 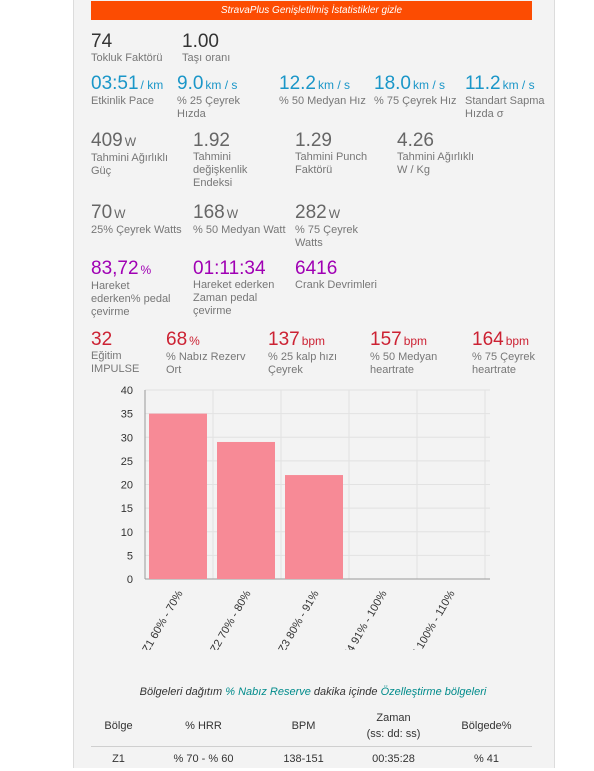 I want to click on stat-number: 18.0, so click(x=392, y=83).